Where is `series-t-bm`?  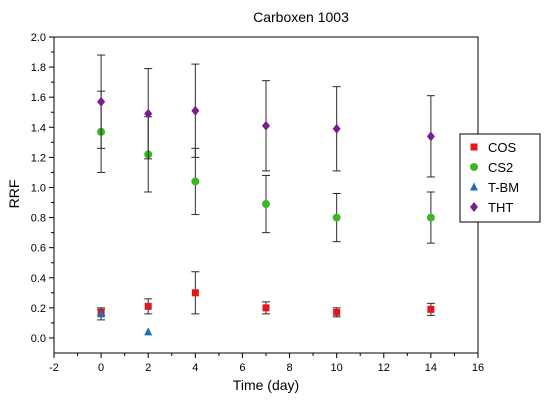
series-t-bm is located at coordinates (125, 321).